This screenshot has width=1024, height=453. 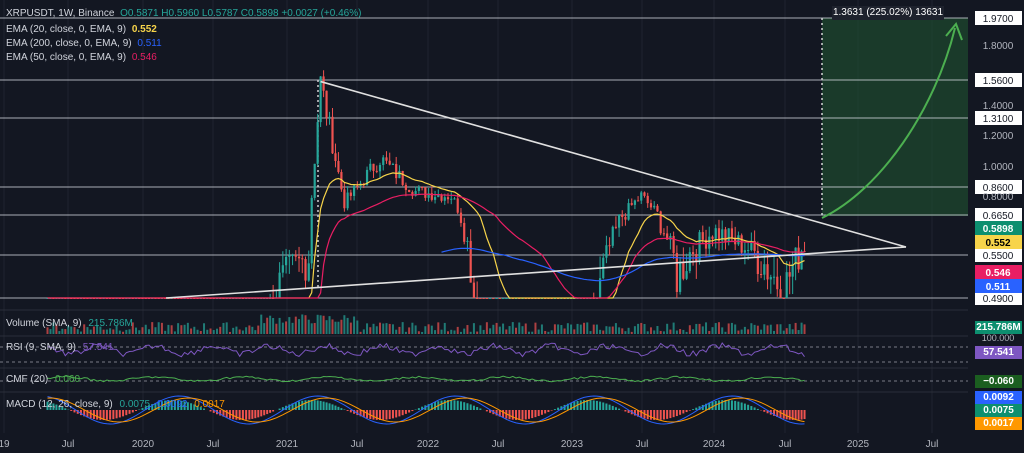 I want to click on projection-arrowhead, so click(x=954, y=31).